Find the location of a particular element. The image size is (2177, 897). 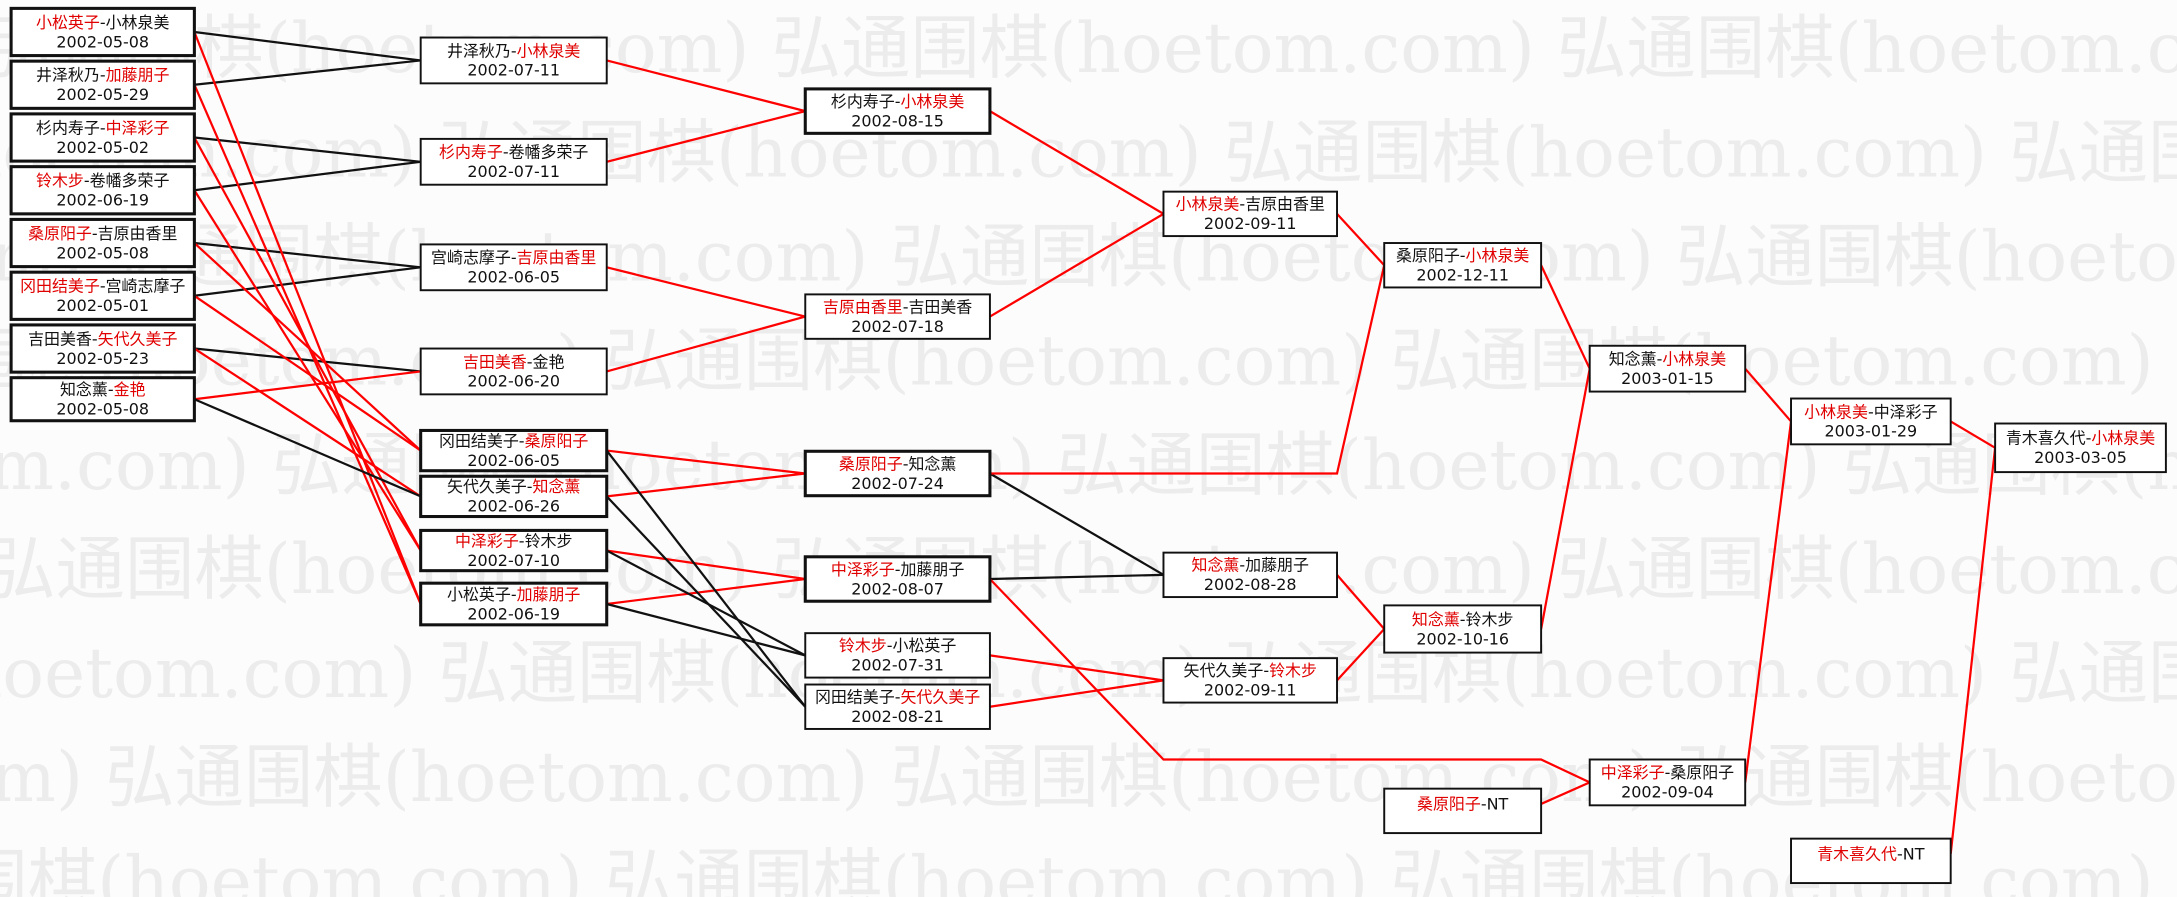

match-players: 吉原由香里-吉田美香 is located at coordinates (897, 306).